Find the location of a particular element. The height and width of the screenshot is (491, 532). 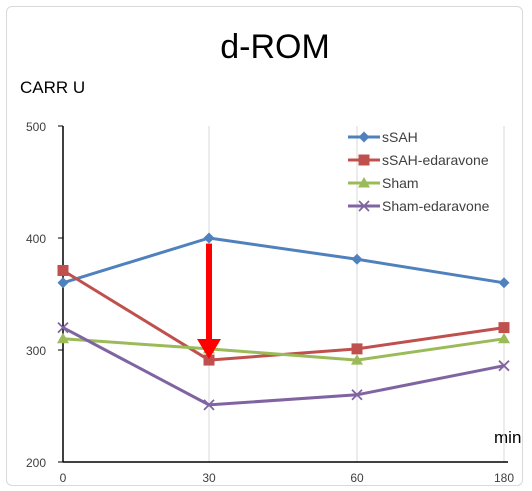

series-line-sham-edaravone is located at coordinates (283, 366).